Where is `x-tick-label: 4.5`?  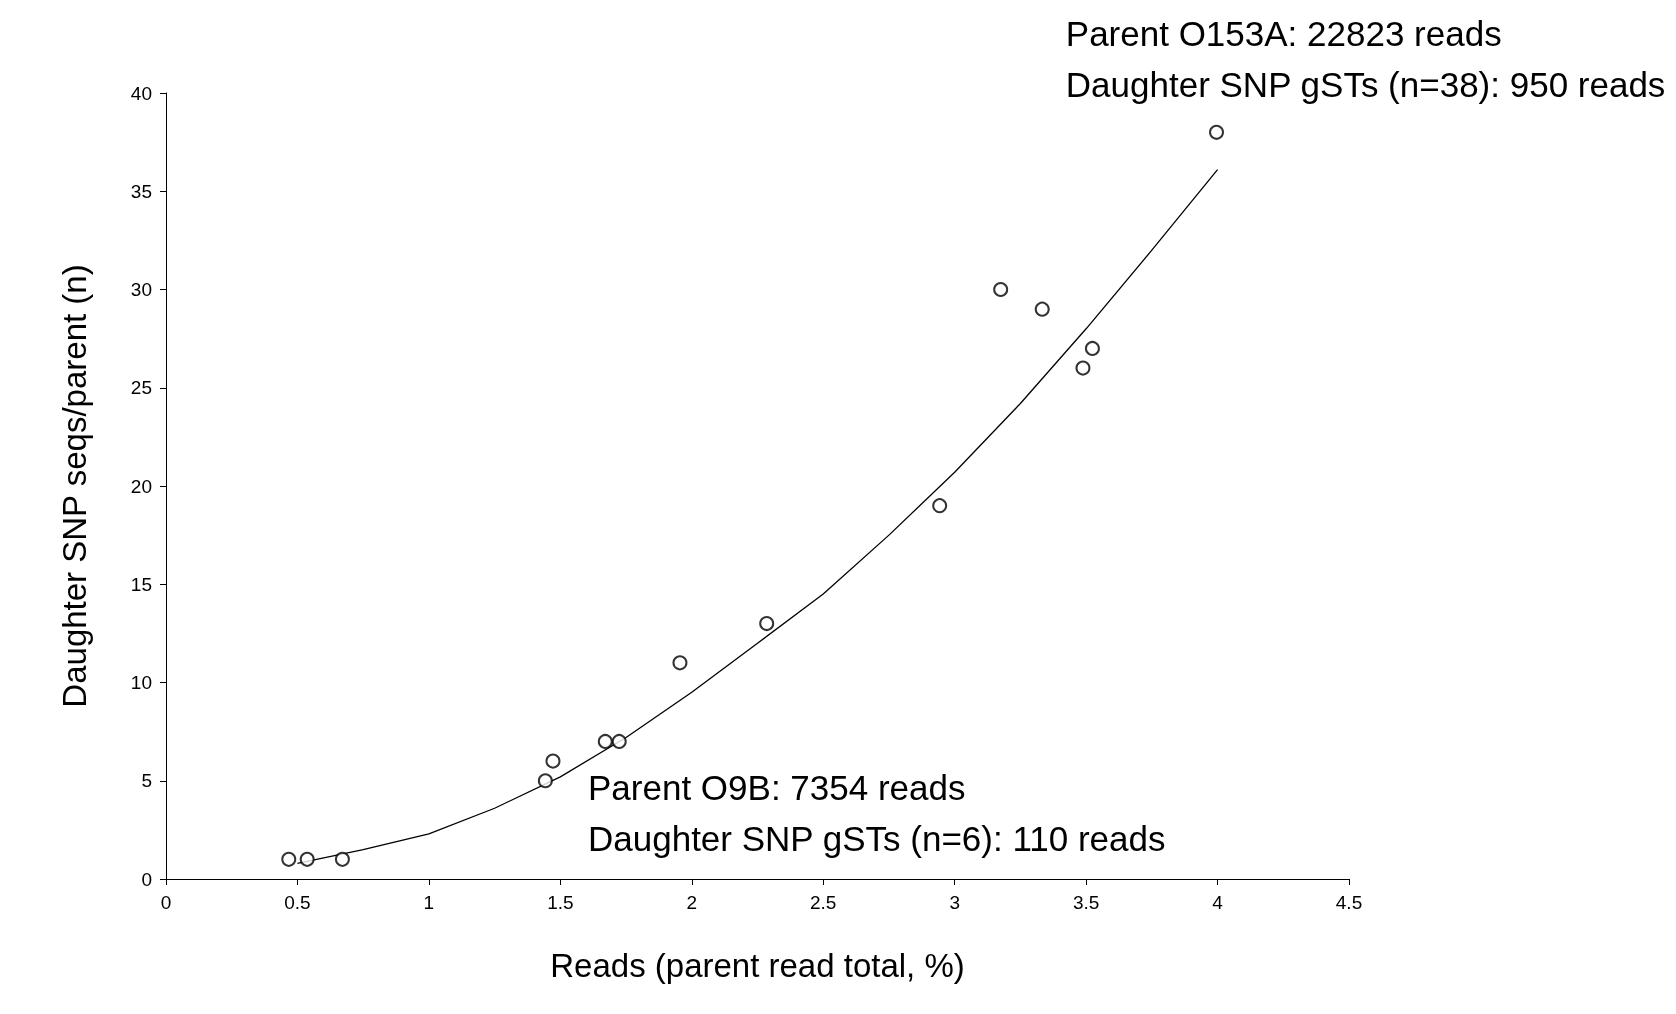
x-tick-label: 4.5 is located at coordinates (1349, 902).